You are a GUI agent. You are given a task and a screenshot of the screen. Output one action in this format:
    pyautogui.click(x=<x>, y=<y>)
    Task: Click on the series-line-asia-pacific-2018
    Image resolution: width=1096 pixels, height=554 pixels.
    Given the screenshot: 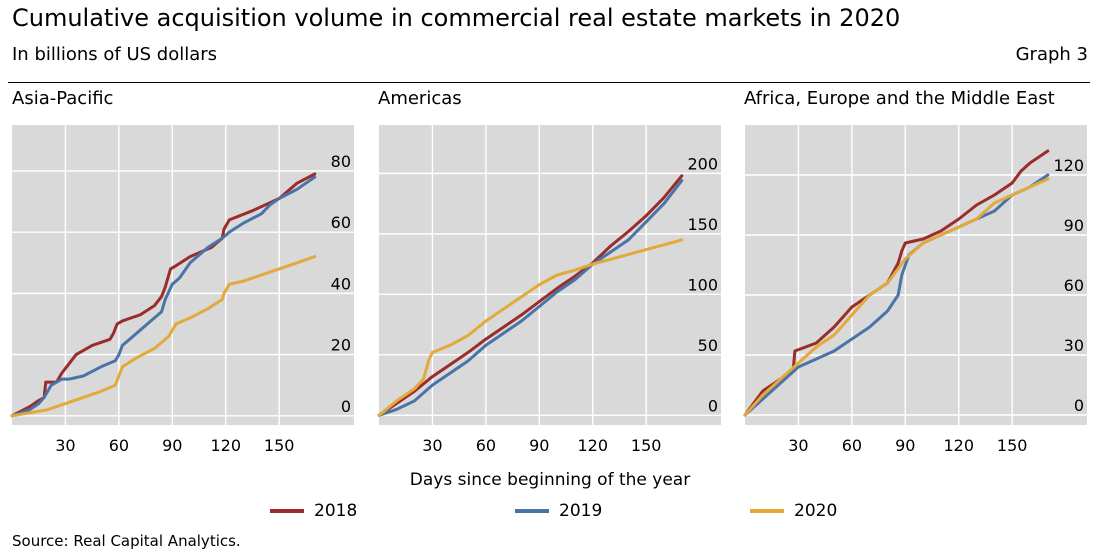 What is the action you would take?
    pyautogui.click(x=163, y=295)
    